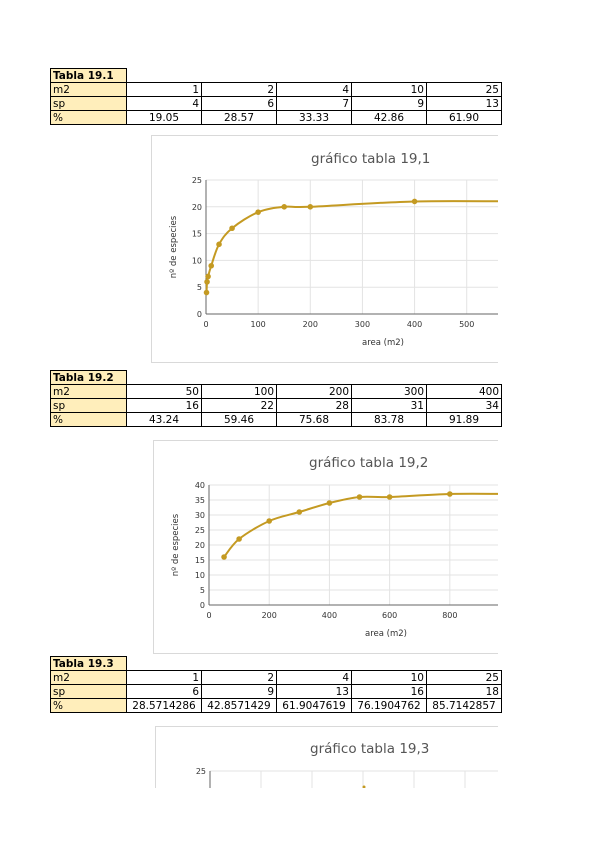 This screenshot has height=848, width=599. Describe the element at coordinates (197, 234) in the screenshot. I see `y-tick-label: 15` at that location.